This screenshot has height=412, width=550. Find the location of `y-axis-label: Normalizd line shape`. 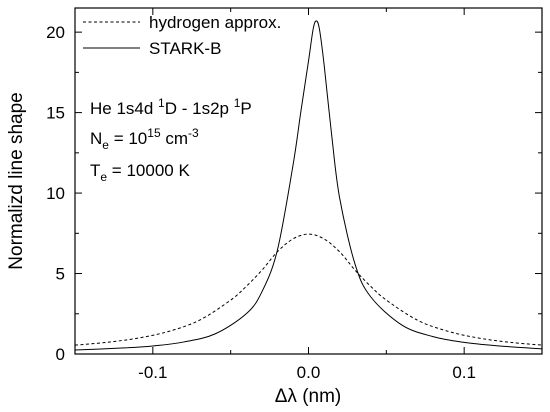

y-axis-label: Normalizd line shape is located at coordinates (16, 180).